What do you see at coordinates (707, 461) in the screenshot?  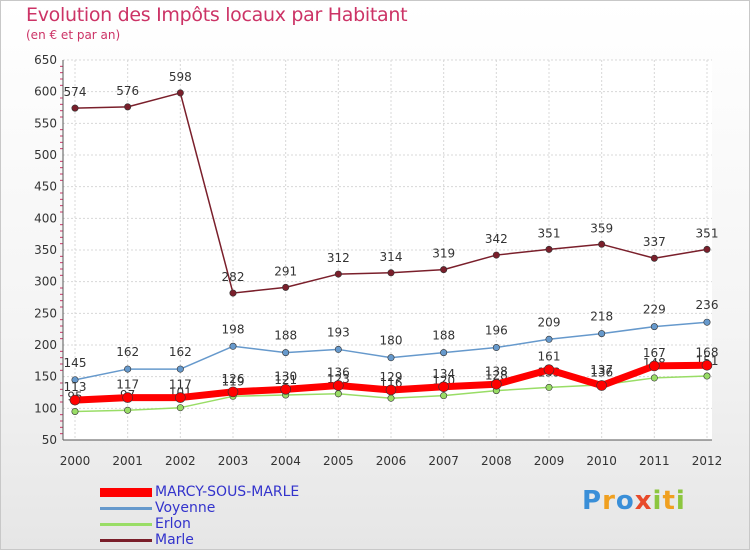 I see `x-tick-label: 2012` at bounding box center [707, 461].